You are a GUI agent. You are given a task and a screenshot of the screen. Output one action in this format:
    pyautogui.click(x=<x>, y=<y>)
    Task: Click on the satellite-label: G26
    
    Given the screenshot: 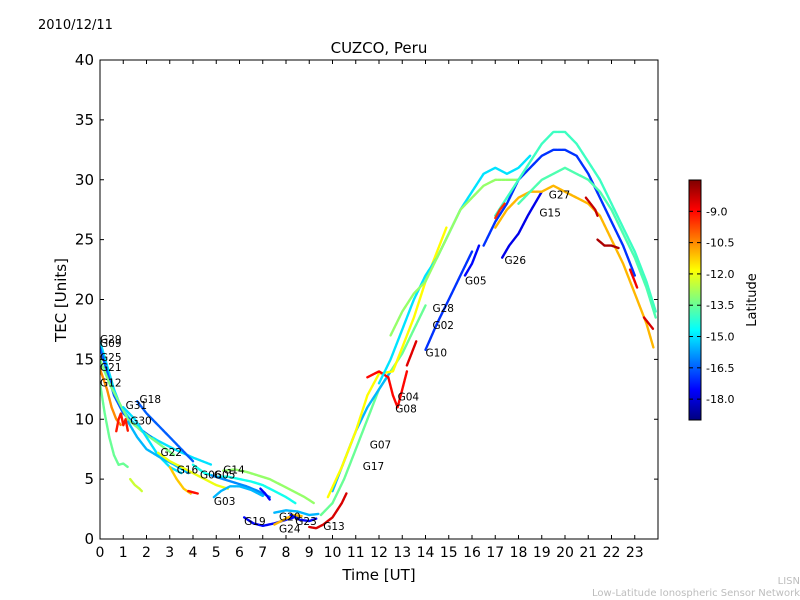 What is the action you would take?
    pyautogui.click(x=516, y=261)
    